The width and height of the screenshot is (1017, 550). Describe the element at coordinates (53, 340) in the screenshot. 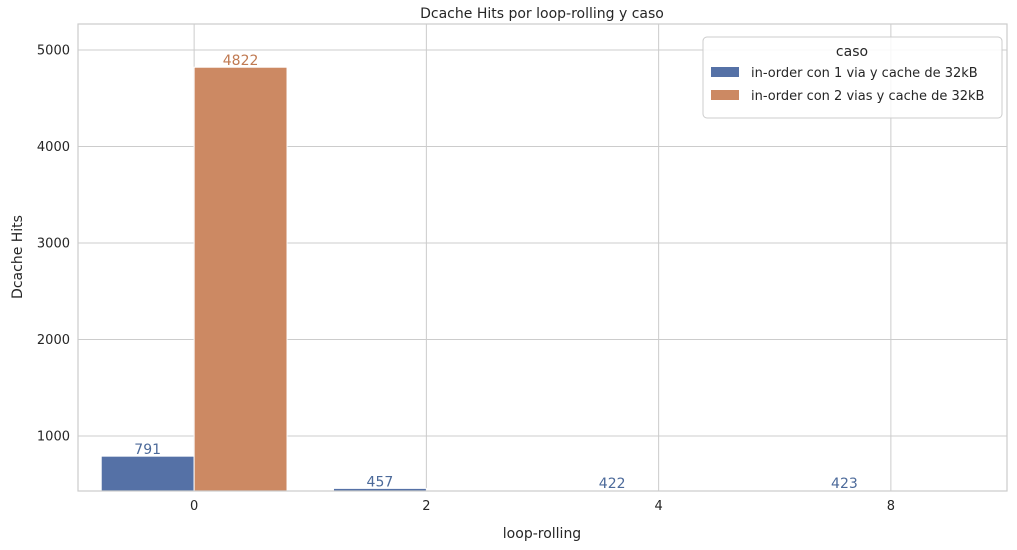

I see `y-tick-label: 2000` at that location.